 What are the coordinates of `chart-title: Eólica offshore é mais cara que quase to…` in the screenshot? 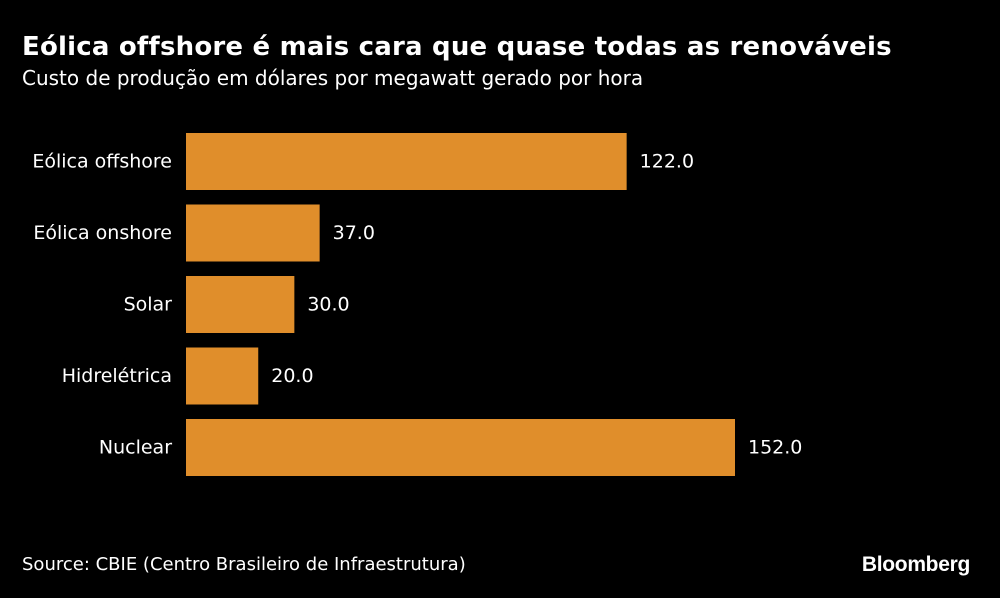 It's located at (457, 47).